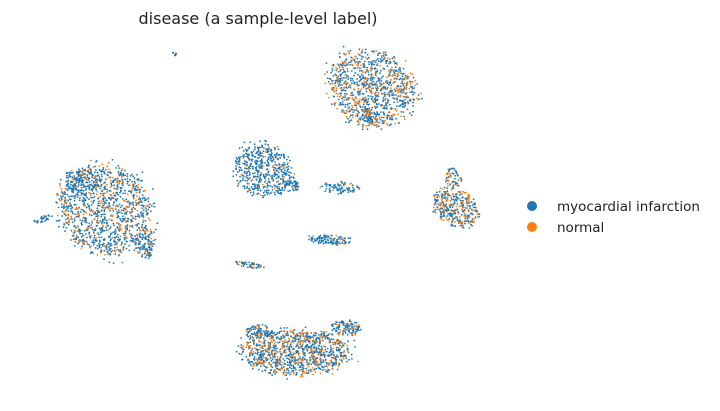  I want to click on scatter-point-normal-center-arc-bottom, so click(332, 239).